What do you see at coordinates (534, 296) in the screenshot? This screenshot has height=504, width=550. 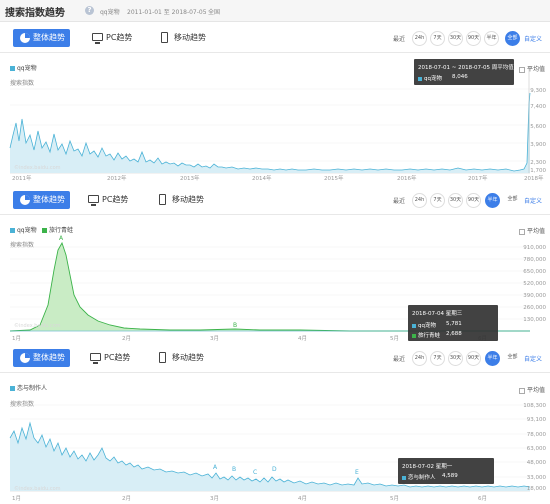 I see `svg-text: 390,000` at bounding box center [534, 296].